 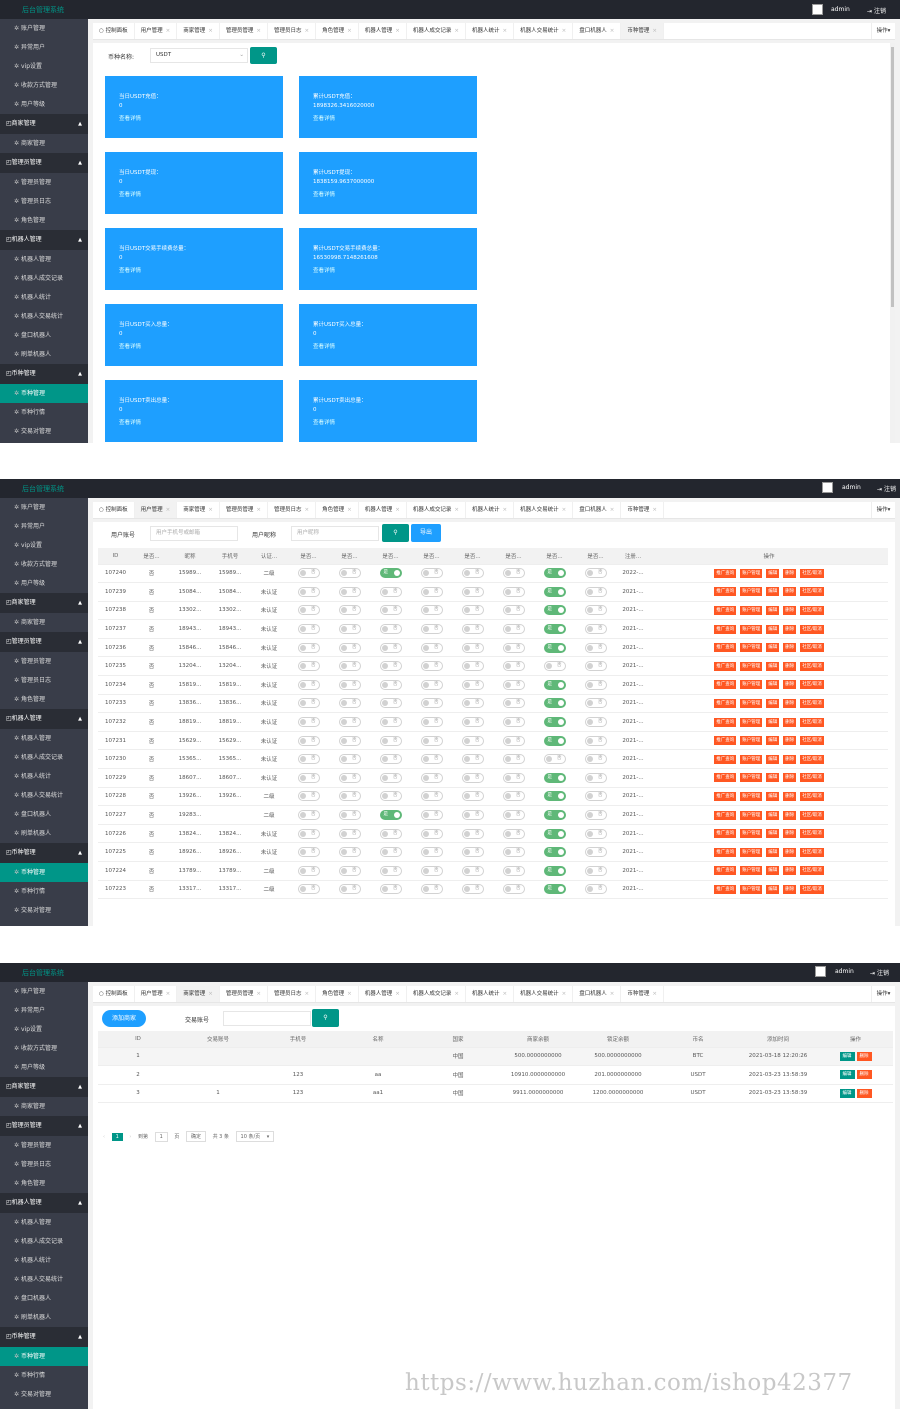 What do you see at coordinates (44, 259) in the screenshot?
I see `sidebar-item: ✲ 机器人管理` at bounding box center [44, 259].